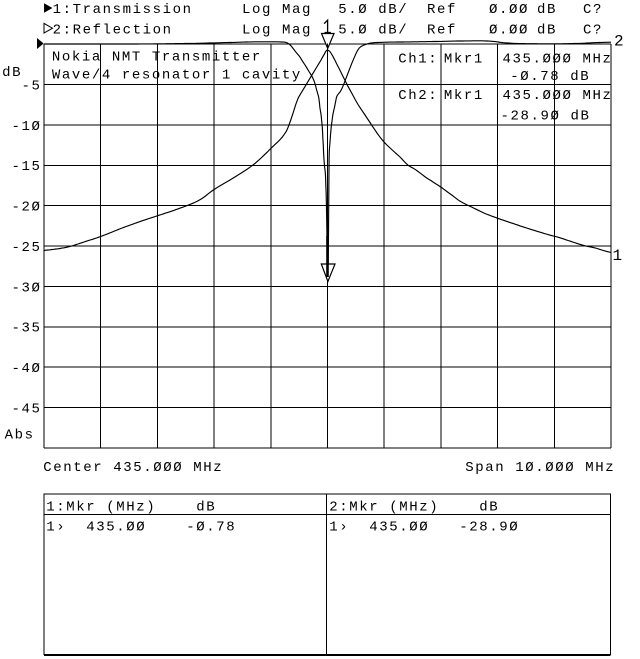 The image size is (640, 659). I want to click on svg-text: Wave/4 resonator 1 cavity, so click(177, 75).